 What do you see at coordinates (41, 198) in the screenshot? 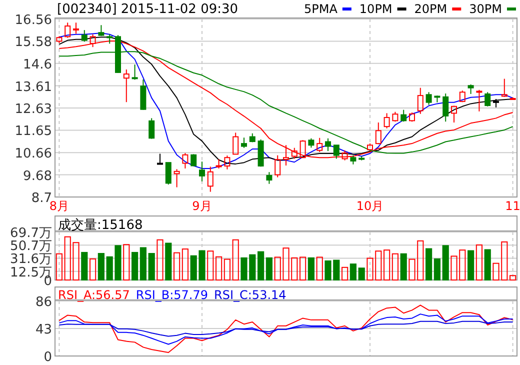
I see `y-tick-label: 8.7` at bounding box center [41, 198].